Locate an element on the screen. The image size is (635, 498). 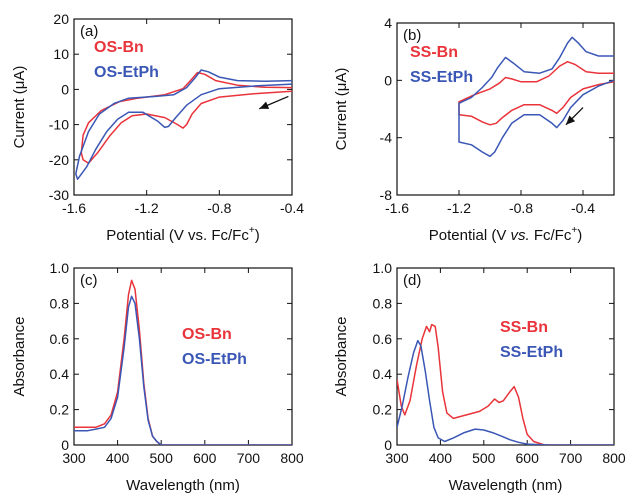
y-tick-label: -8 is located at coordinates (386, 195).